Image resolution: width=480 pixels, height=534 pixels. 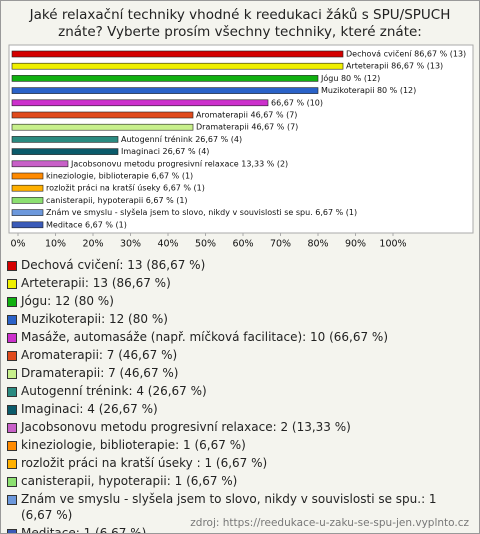 I want to click on legend-label: Arteterapii: 13 (86,67 %), so click(x=96, y=283).